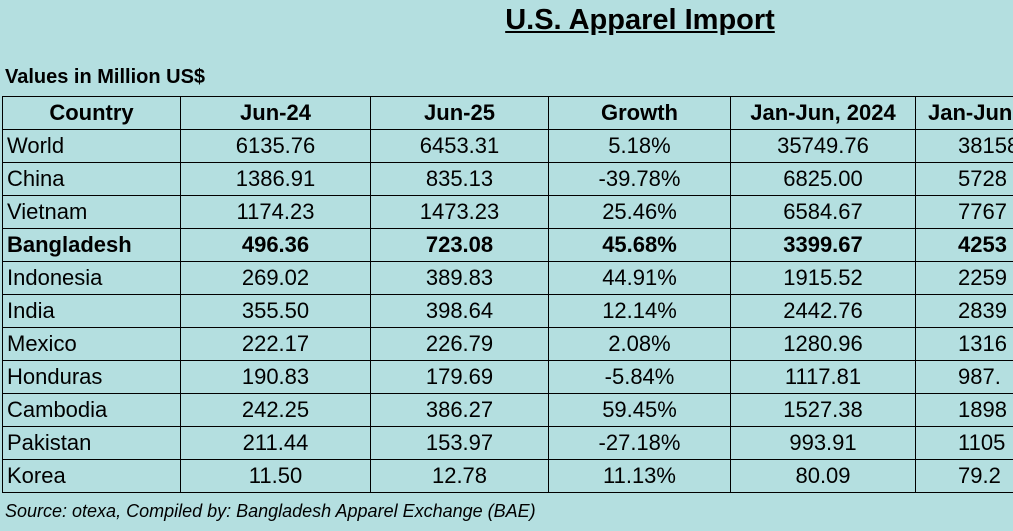 The image size is (1013, 531). What do you see at coordinates (275, 212) in the screenshot?
I see `value-cell: 1174.23` at bounding box center [275, 212].